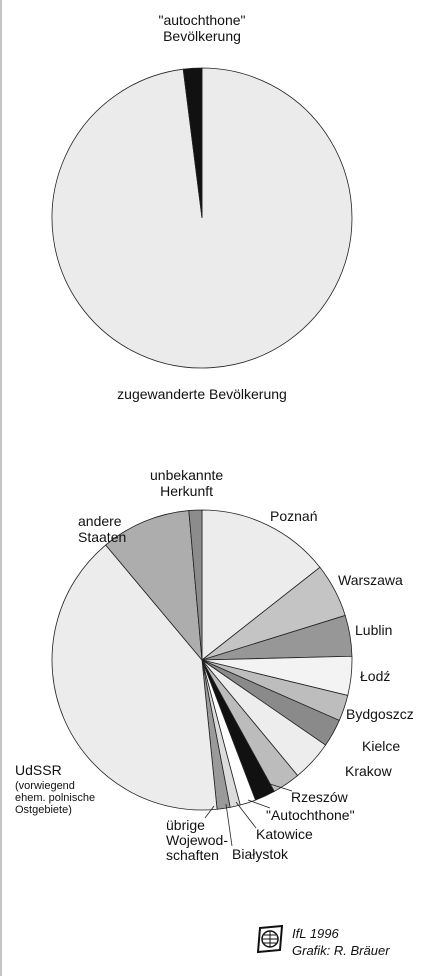  I want to click on slice-label: Łodź, so click(375, 676).